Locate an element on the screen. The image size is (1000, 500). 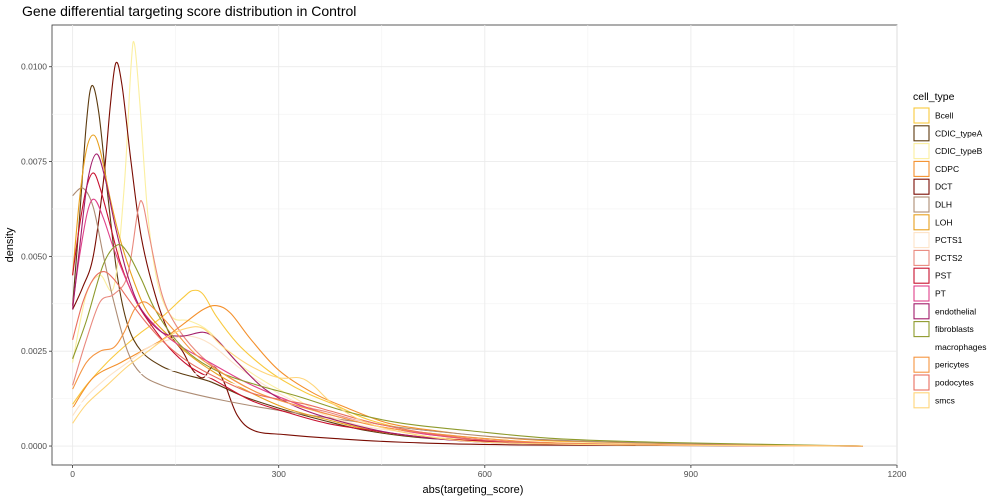
x-tick-label: 1200 is located at coordinates (897, 474).